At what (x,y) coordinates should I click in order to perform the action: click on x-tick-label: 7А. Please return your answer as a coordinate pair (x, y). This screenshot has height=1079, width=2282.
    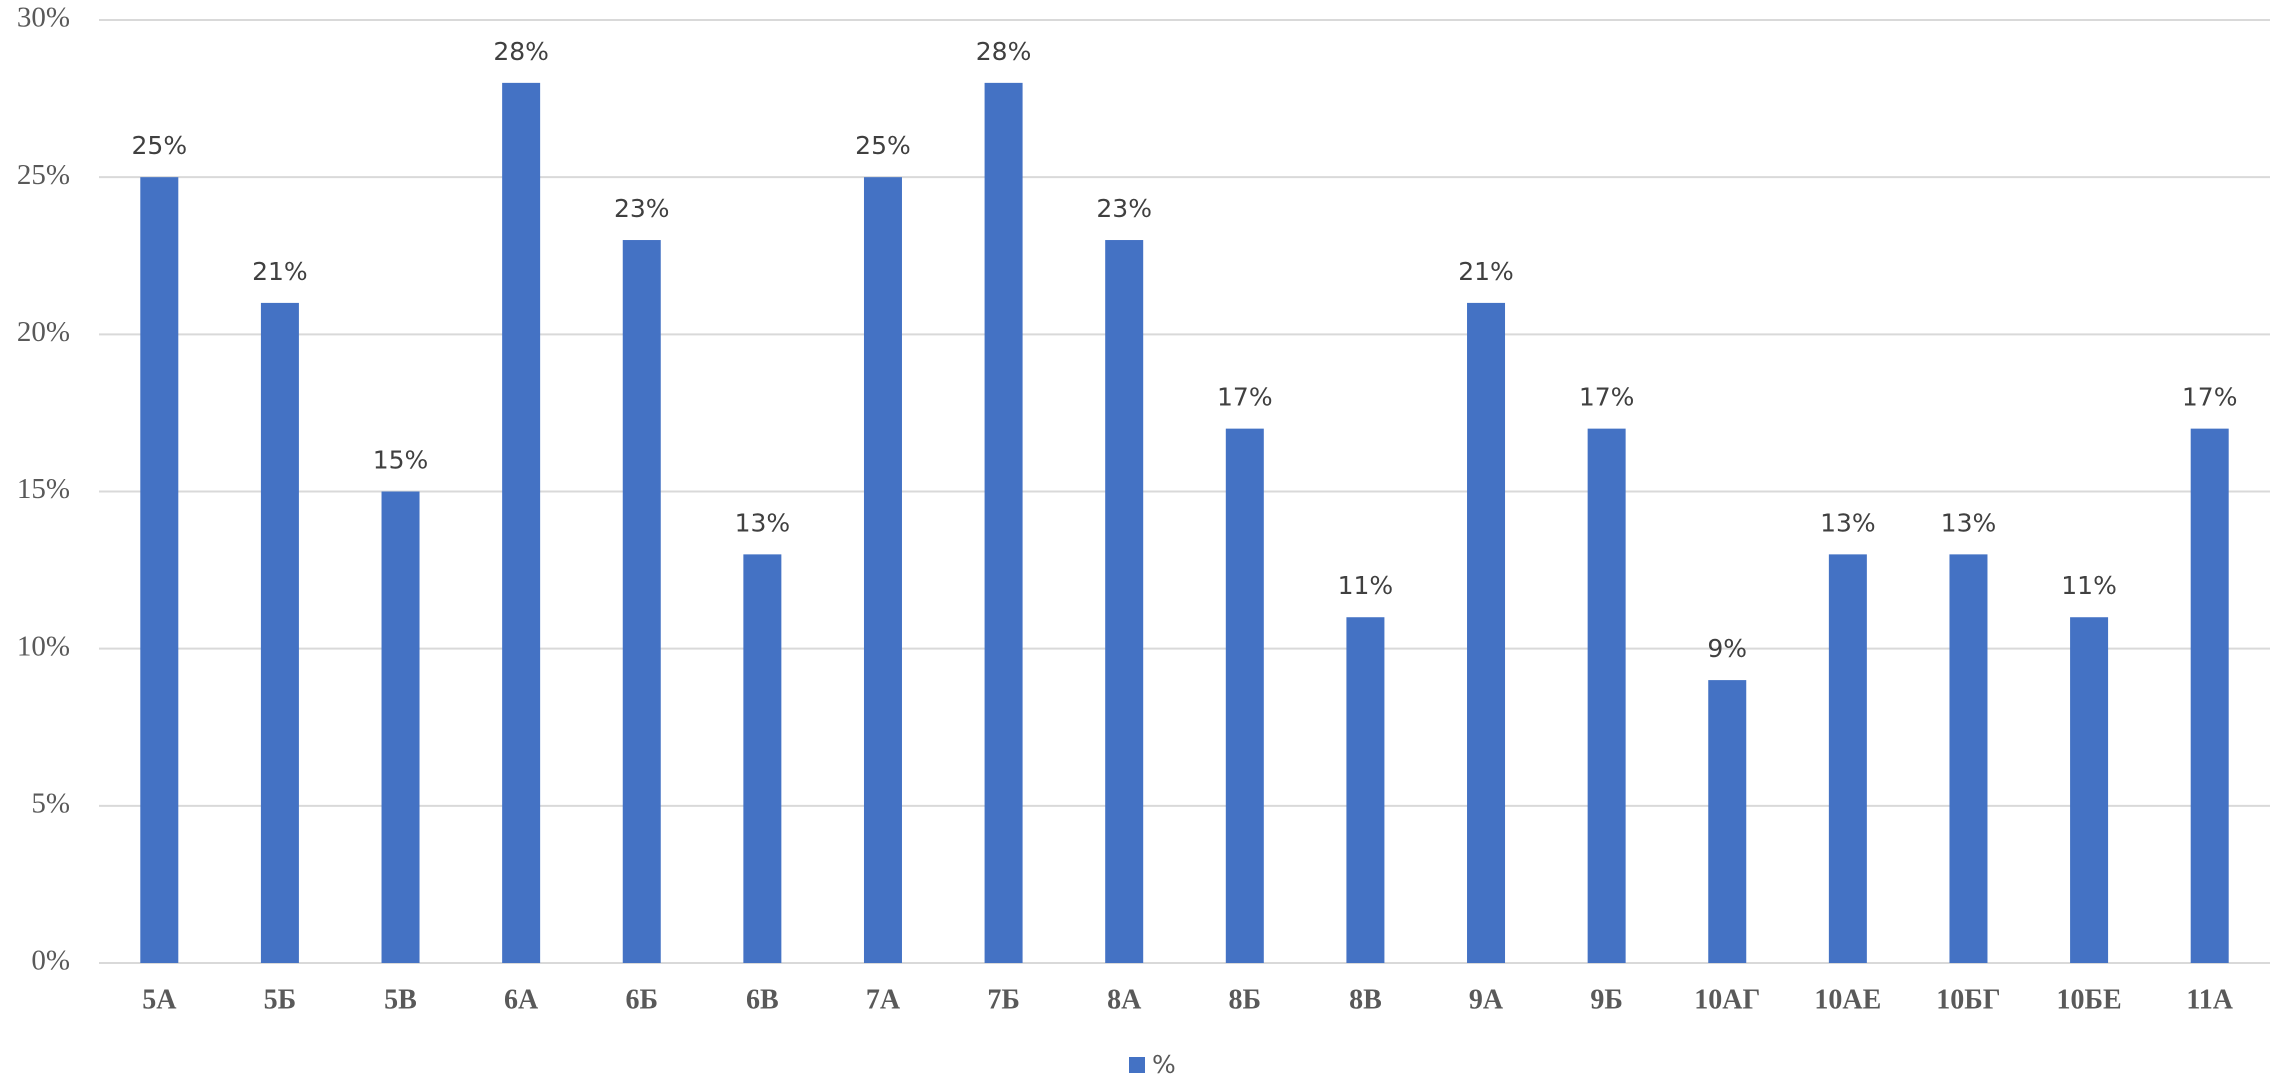
    Looking at the image, I should click on (883, 999).